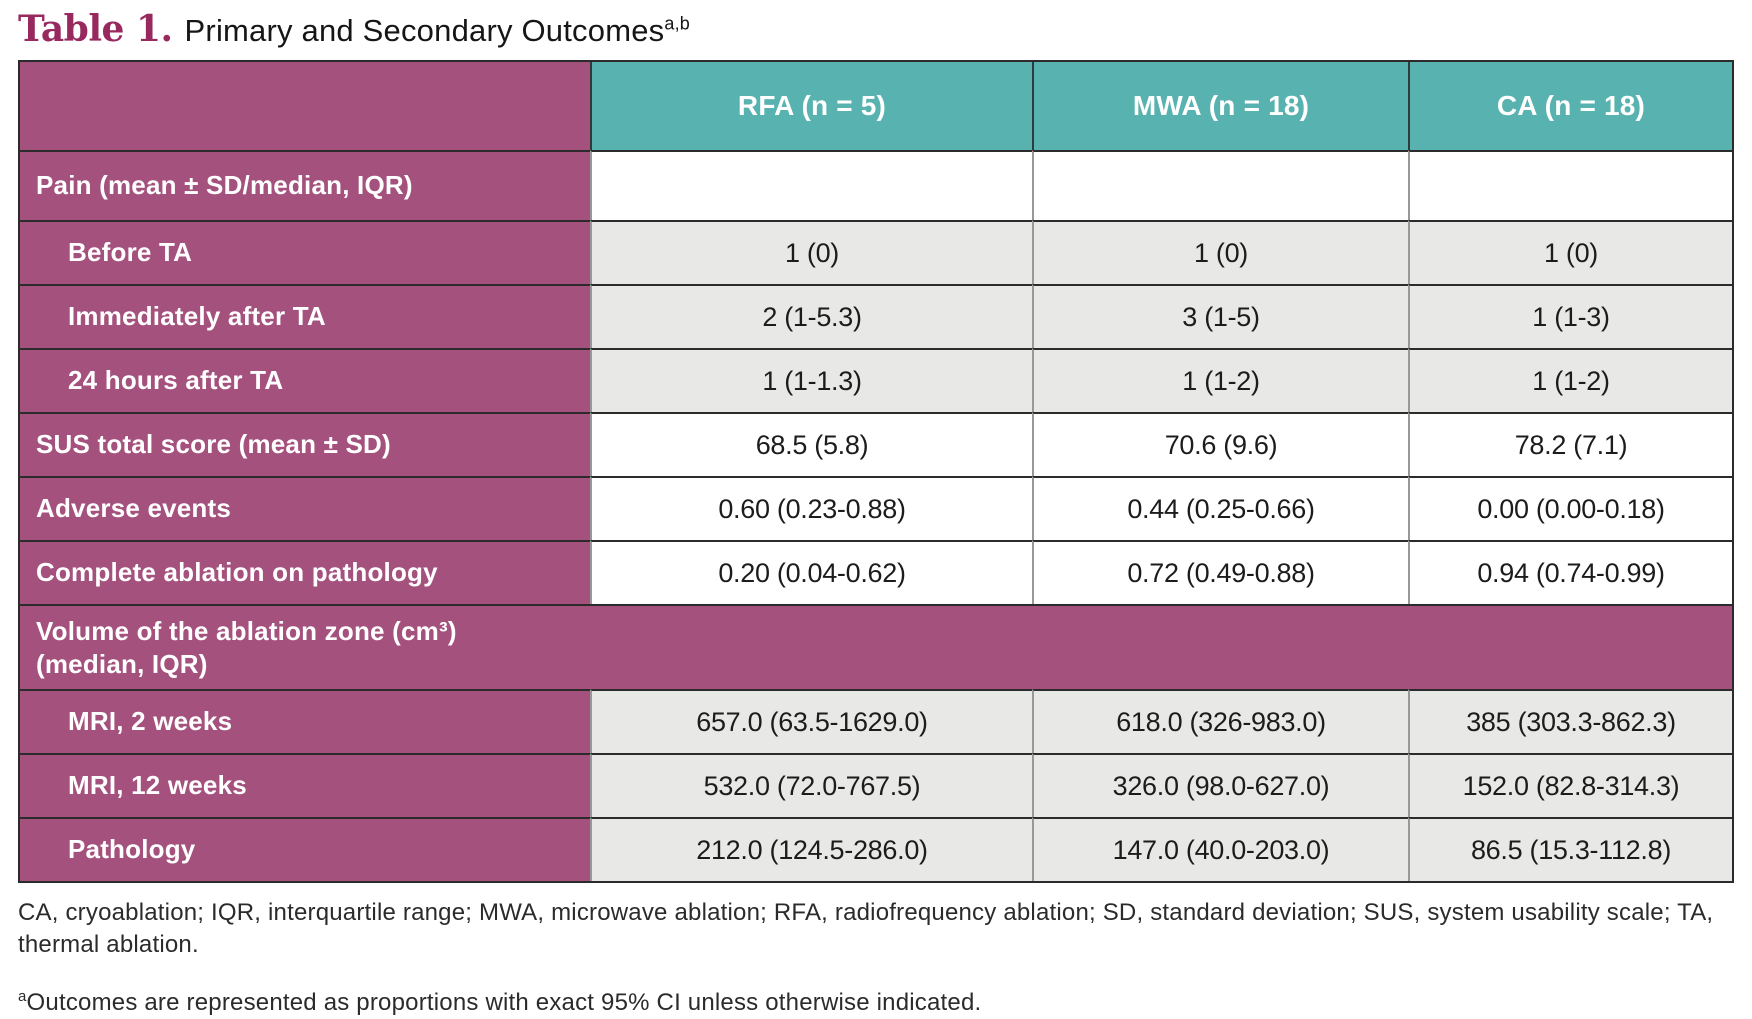 This screenshot has height=1019, width=1752. Describe the element at coordinates (1220, 572) in the screenshot. I see `cell-complete-ablation-mwa: 0.72 (0.49-0.88)` at that location.